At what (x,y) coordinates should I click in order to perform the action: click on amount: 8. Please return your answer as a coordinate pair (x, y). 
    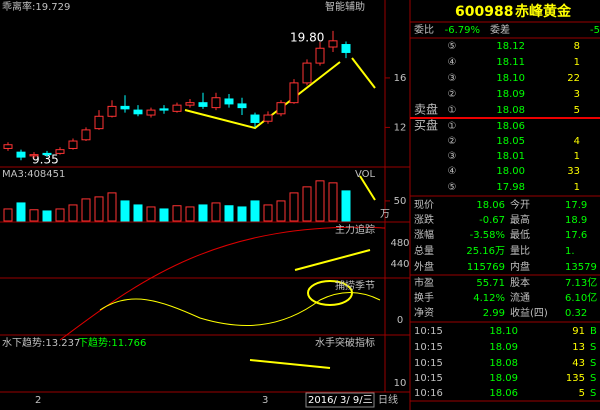
    Looking at the image, I should click on (577, 46).